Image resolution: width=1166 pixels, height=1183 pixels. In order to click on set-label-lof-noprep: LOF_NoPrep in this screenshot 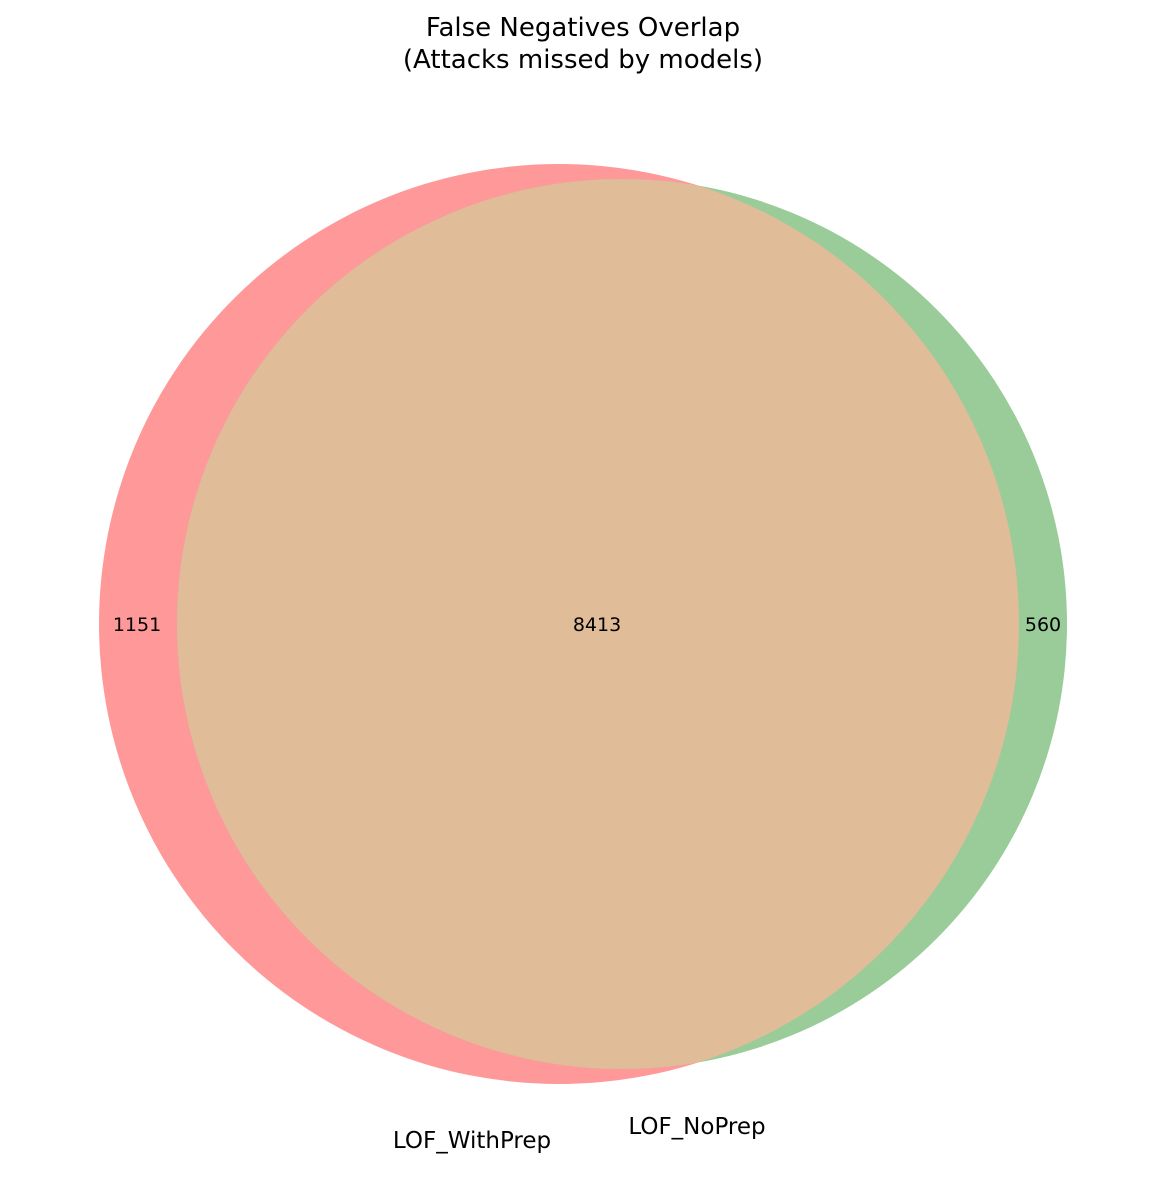, I will do `click(696, 1127)`.